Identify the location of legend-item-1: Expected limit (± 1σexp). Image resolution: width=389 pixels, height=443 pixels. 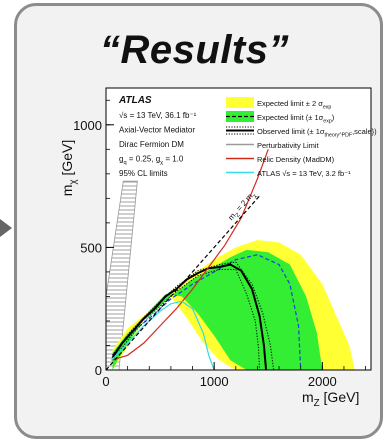
(280, 117).